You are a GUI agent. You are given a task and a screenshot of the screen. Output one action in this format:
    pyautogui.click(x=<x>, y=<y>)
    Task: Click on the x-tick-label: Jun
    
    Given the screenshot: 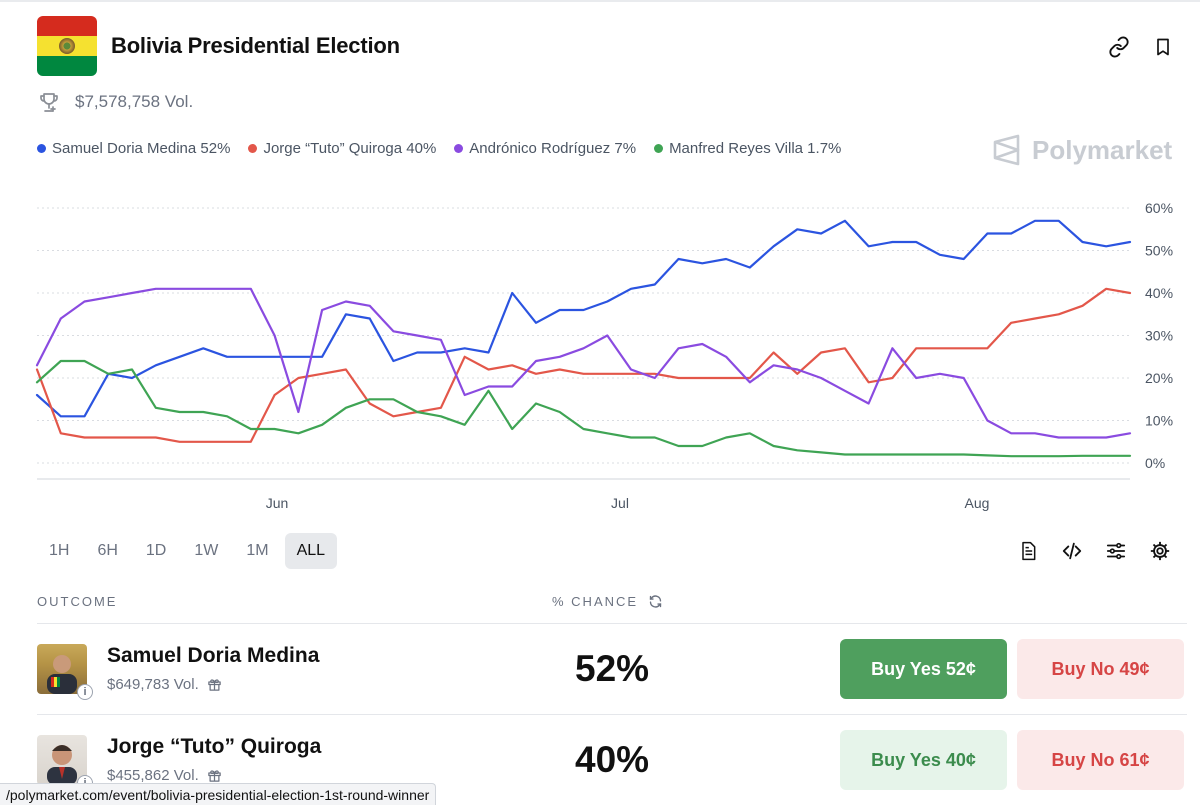 What is the action you would take?
    pyautogui.click(x=277, y=503)
    